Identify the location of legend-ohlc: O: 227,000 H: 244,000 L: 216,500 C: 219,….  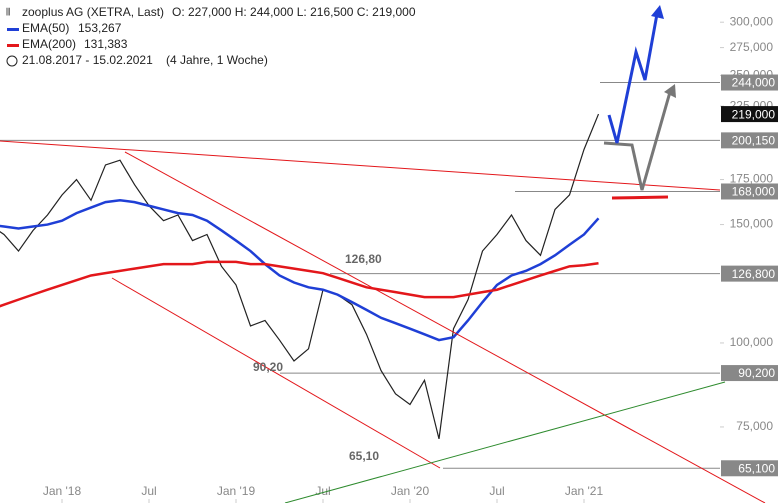
(294, 12).